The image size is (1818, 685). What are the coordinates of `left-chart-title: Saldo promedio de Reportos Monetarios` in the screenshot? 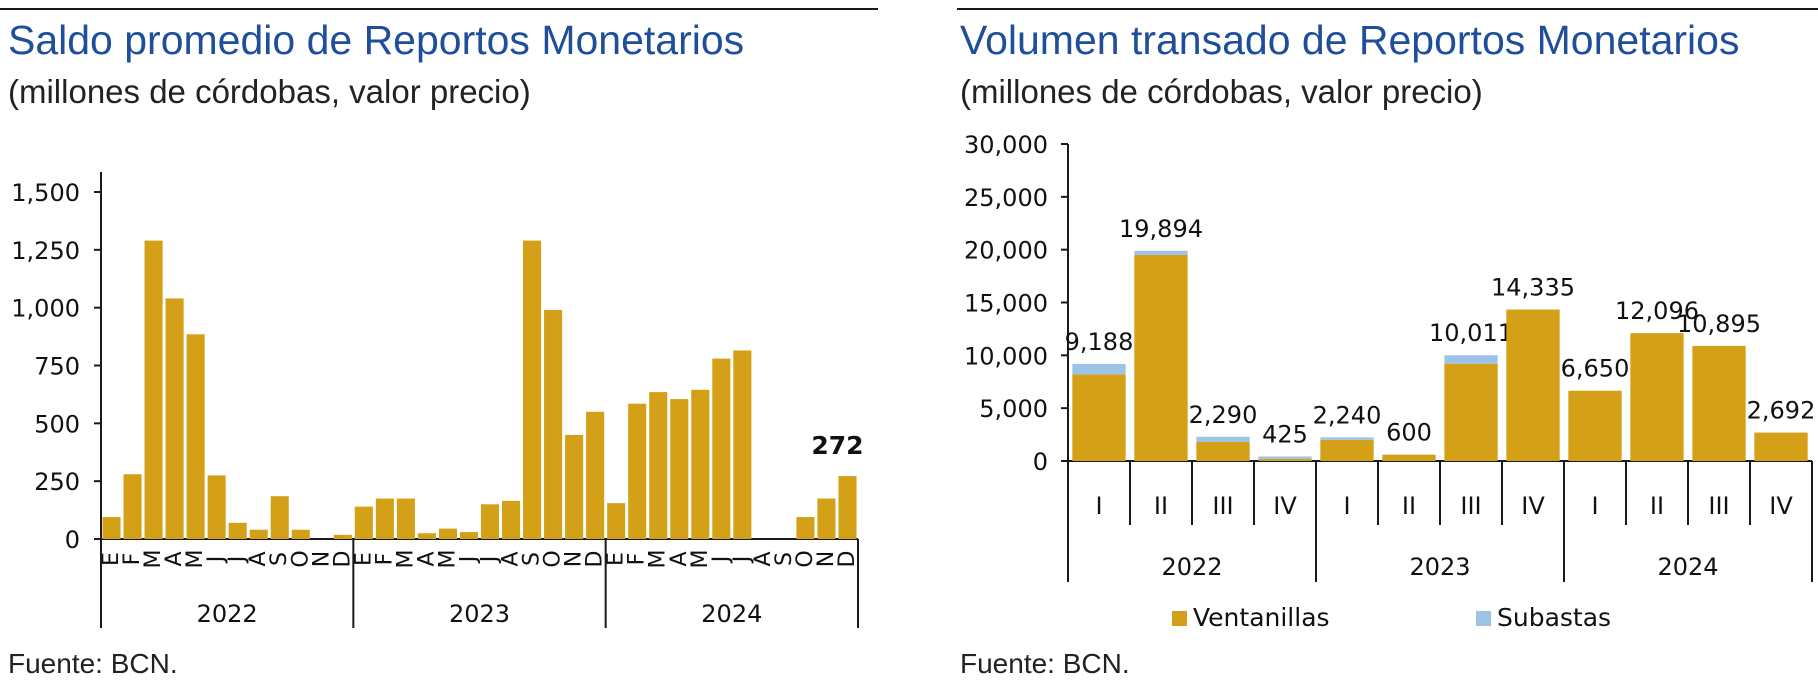 It's located at (376, 40).